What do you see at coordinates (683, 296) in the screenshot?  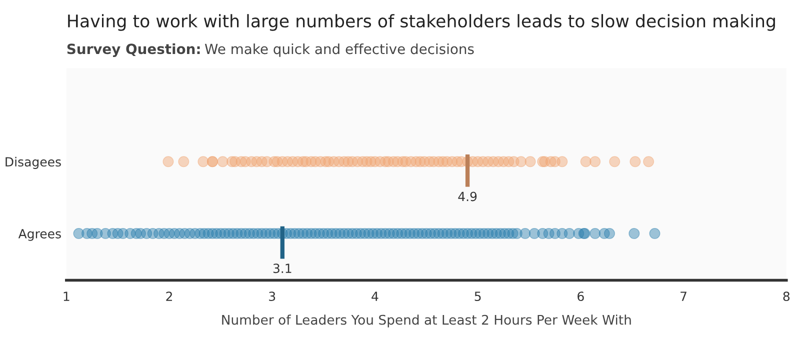 I see `x-tick-label: 7` at bounding box center [683, 296].